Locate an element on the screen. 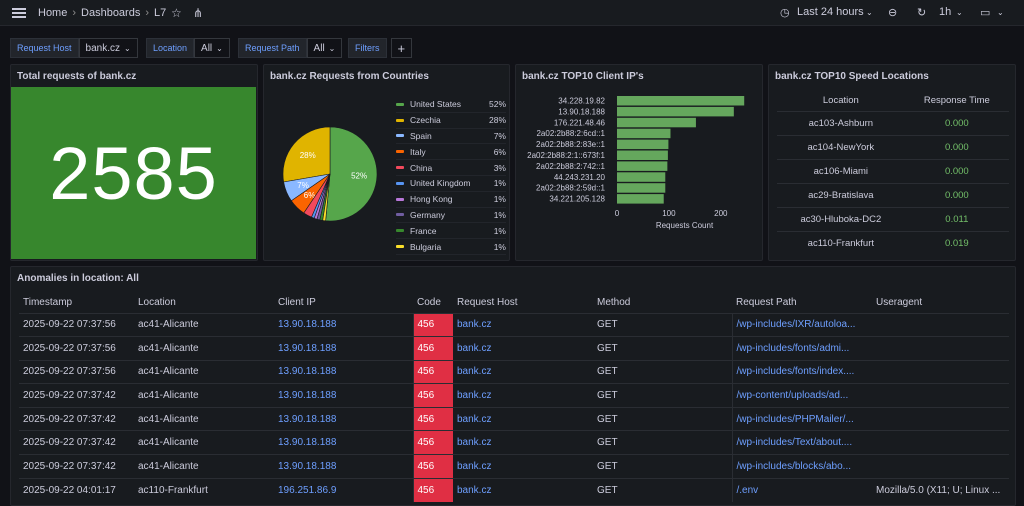  cell-location: ac41-Alicante is located at coordinates (204, 418).